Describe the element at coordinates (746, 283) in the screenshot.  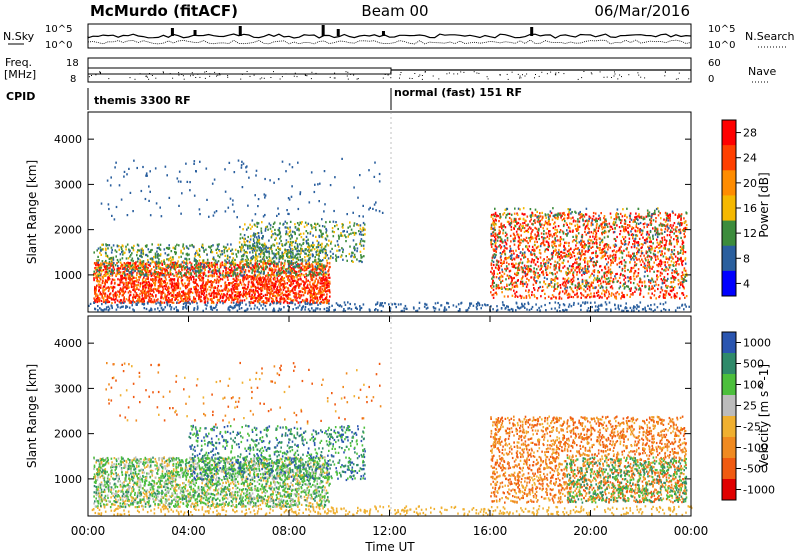
I see `colorbar-tick-label: 4` at that location.